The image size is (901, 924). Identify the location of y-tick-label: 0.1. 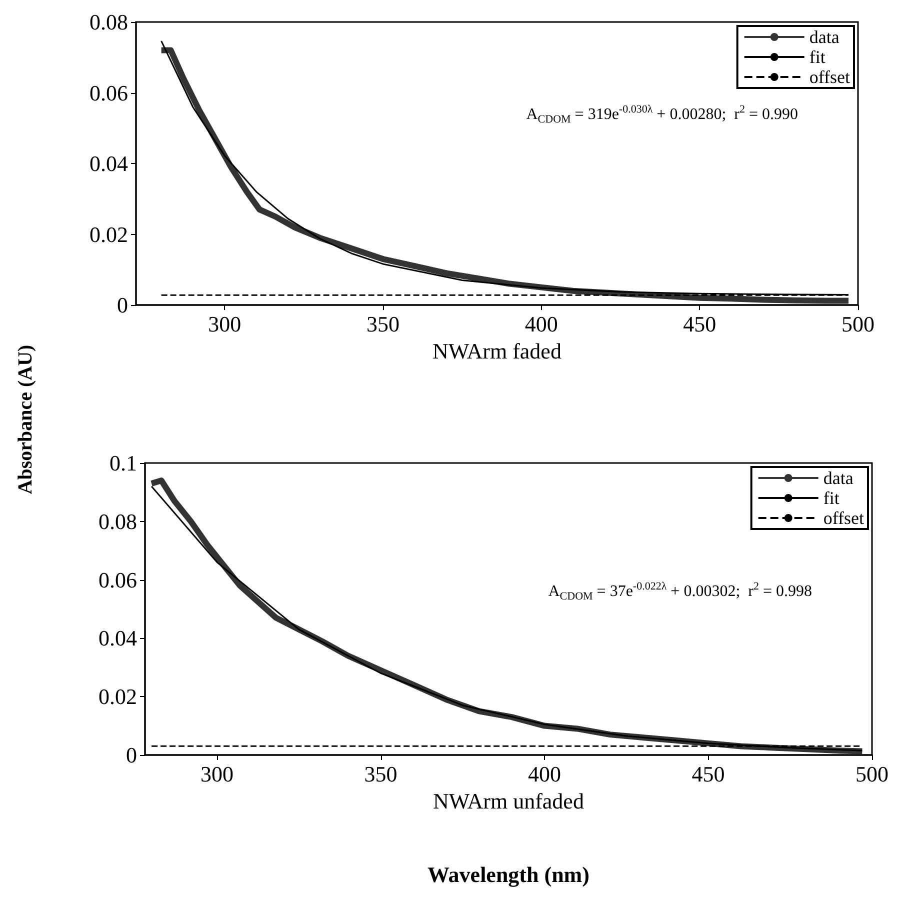
(123, 463).